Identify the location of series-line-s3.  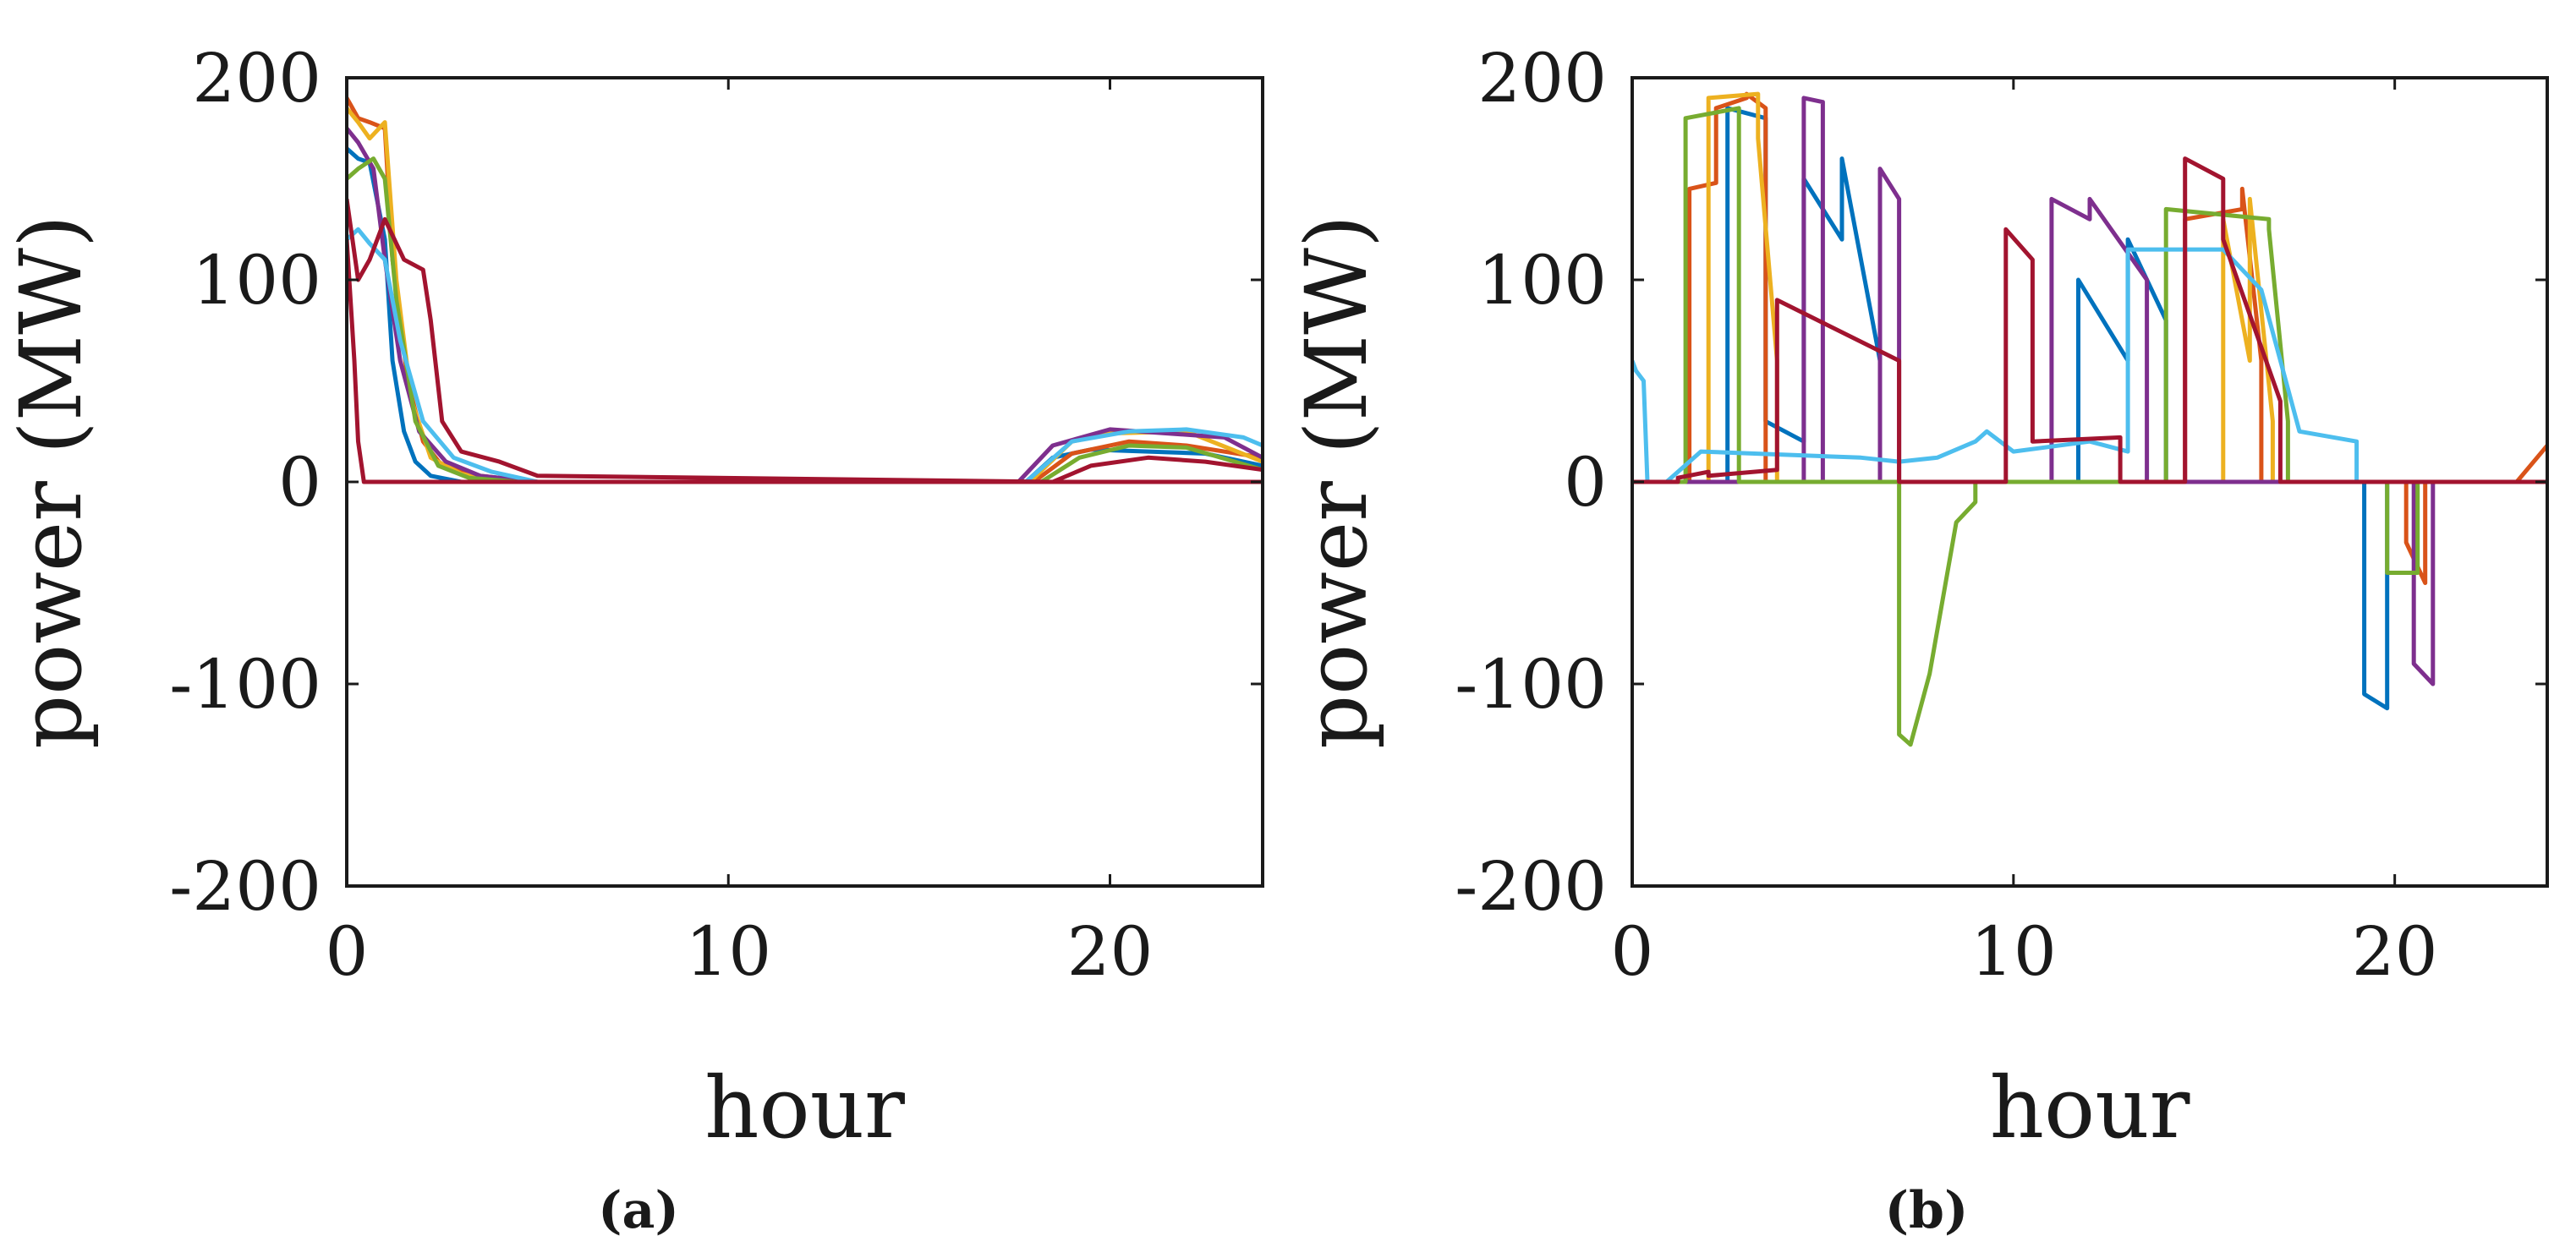
(805, 295).